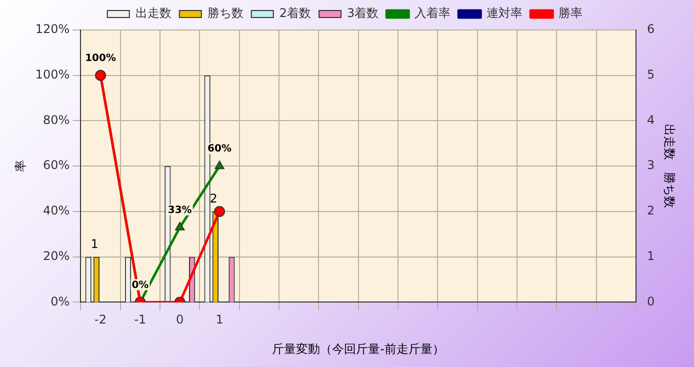 The image size is (694, 367). I want to click on y-tick-label: 20%, so click(56, 255).